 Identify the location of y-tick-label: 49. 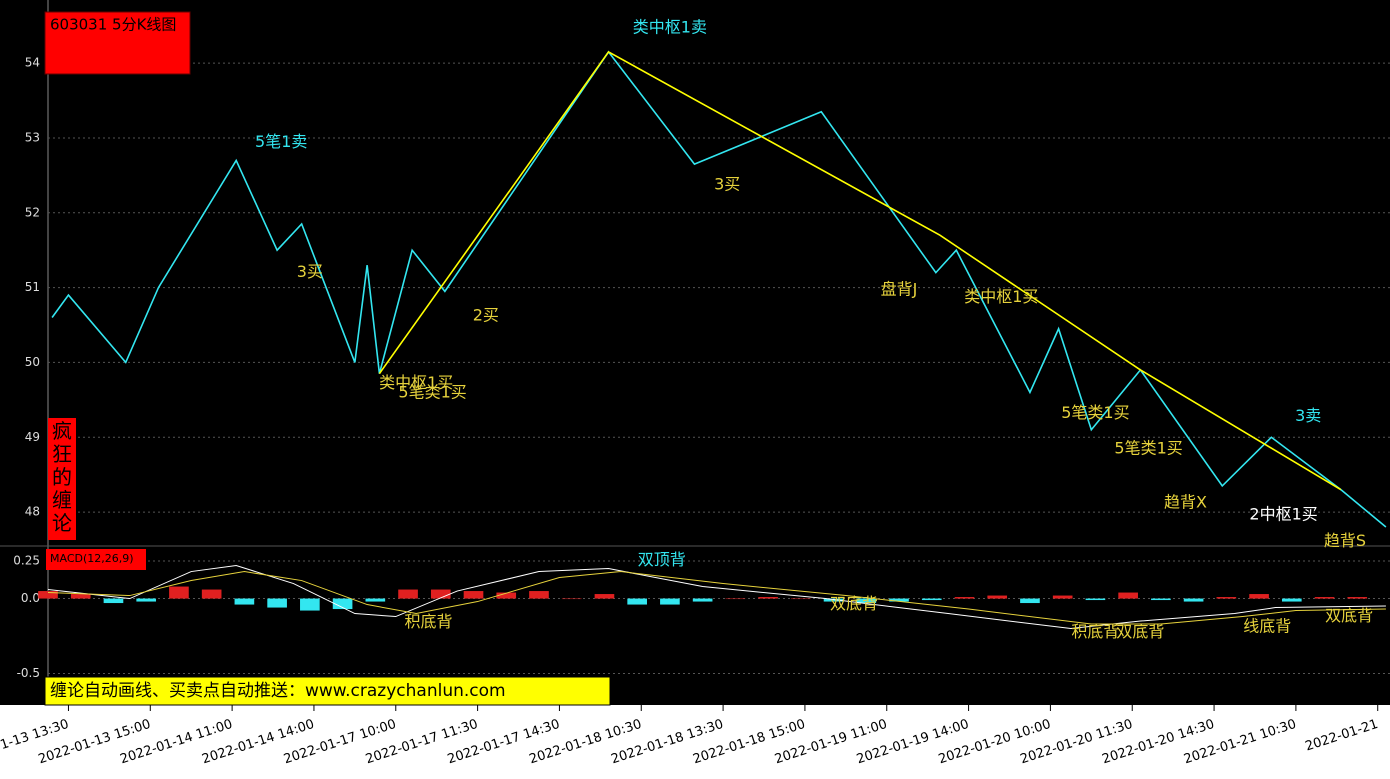
(32, 437).